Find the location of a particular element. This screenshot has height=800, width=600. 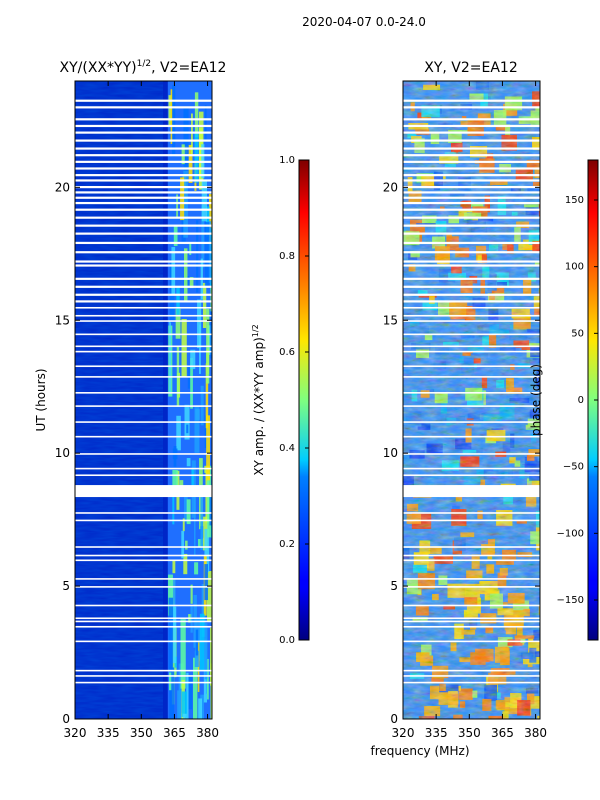

right-y-tick-label: 15 is located at coordinates (390, 320).